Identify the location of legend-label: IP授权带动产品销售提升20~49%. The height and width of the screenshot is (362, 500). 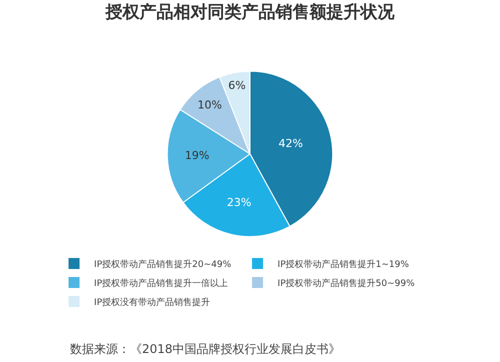
(163, 264).